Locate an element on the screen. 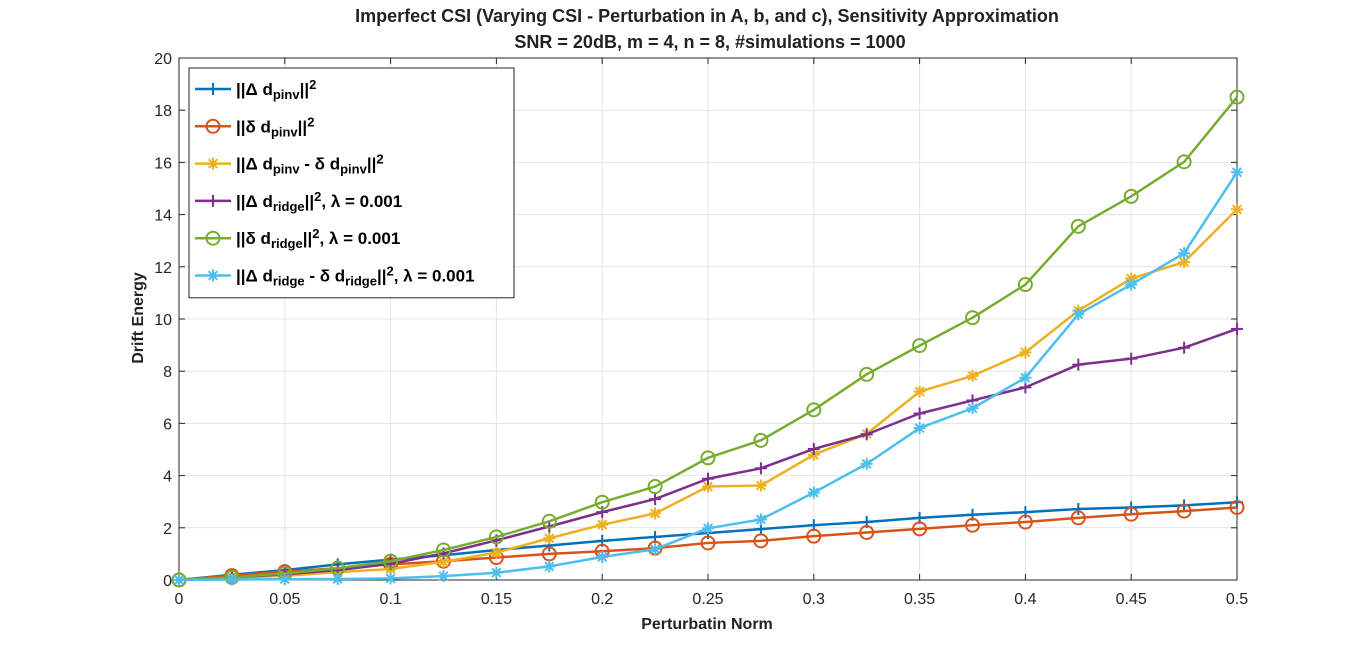 This screenshot has width=1366, height=651. legend-label-4-part-0: ||Δ d is located at coordinates (254, 201).